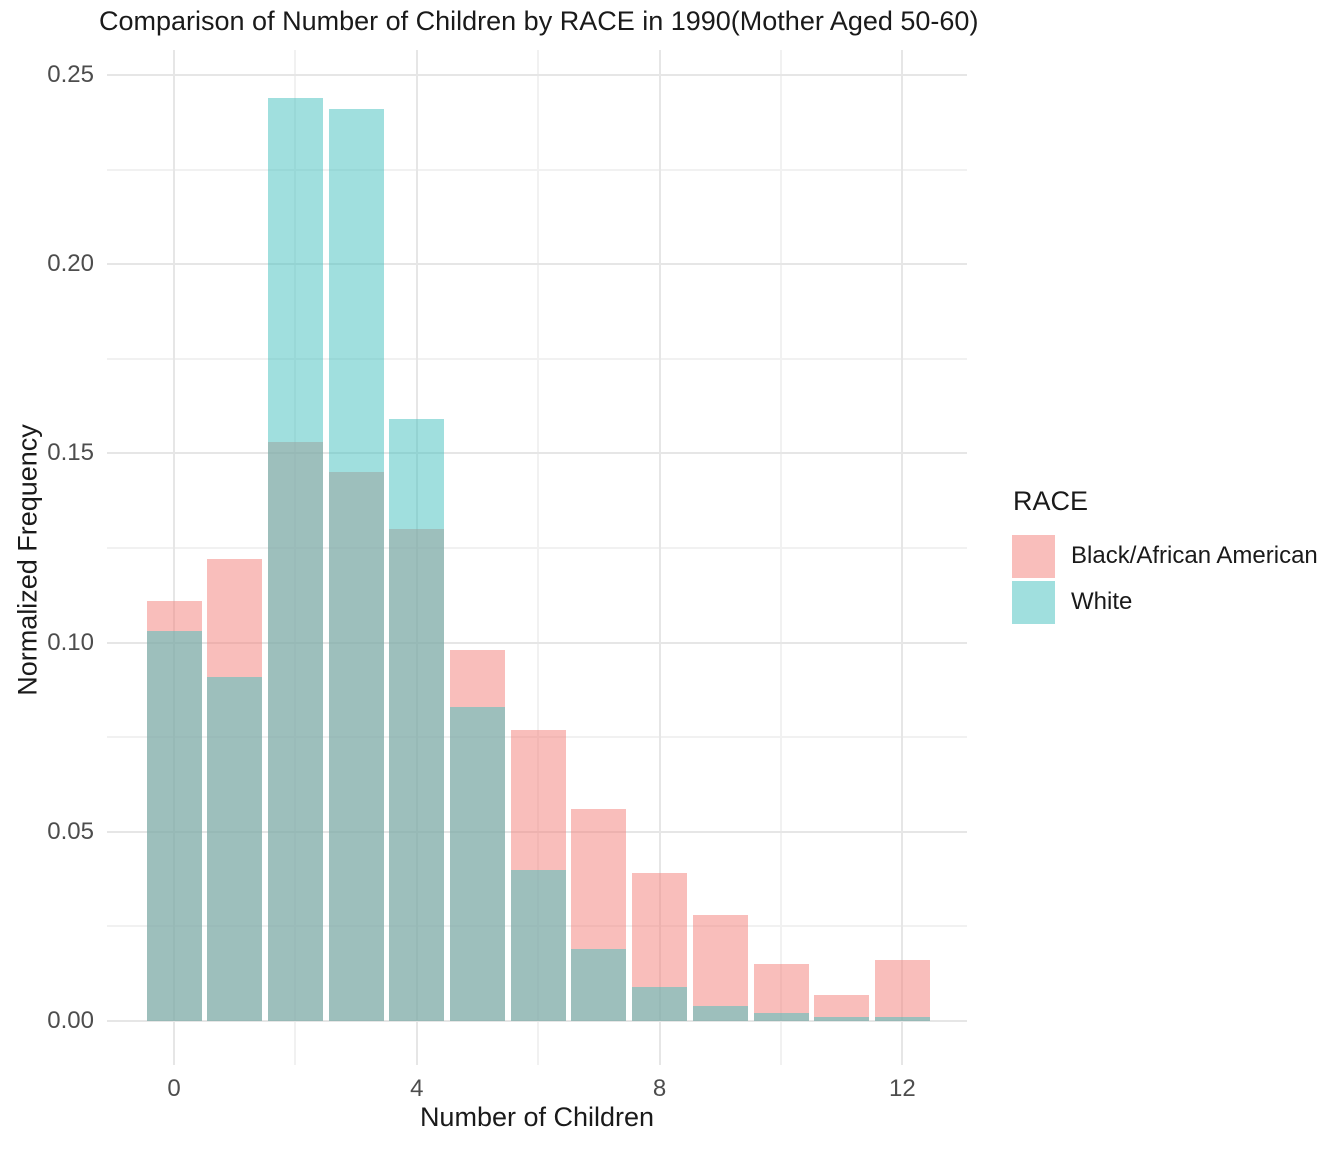 Image resolution: width=1344 pixels, height=1152 pixels. I want to click on legend-swatch-black, so click(1033, 556).